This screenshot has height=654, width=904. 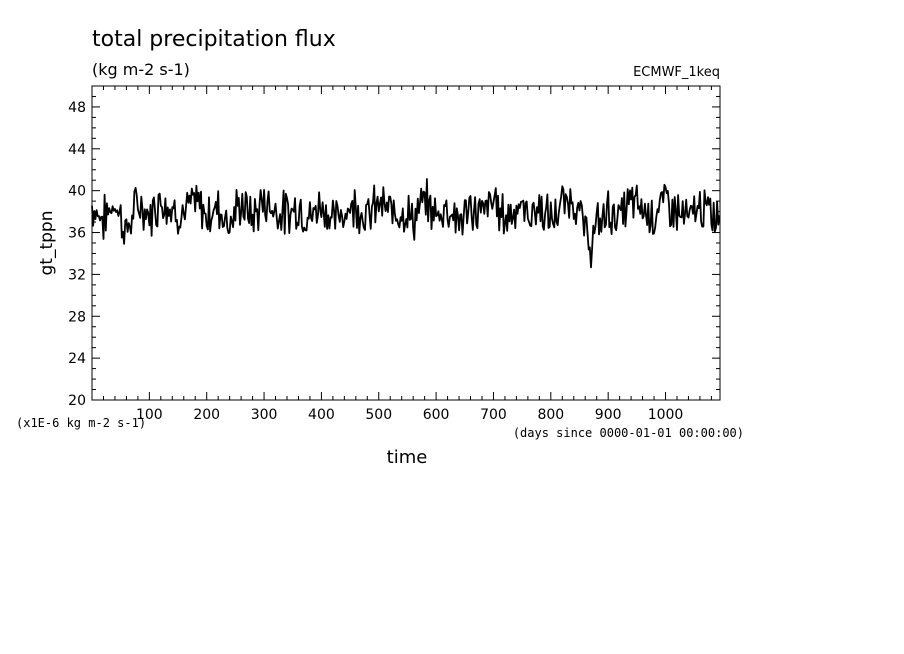 What do you see at coordinates (666, 415) in the screenshot?
I see `x-tick-label: 1000` at bounding box center [666, 415].